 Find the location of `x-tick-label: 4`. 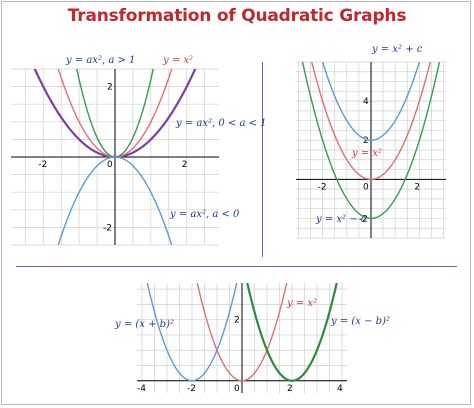

x-tick-label: 4 is located at coordinates (340, 389).